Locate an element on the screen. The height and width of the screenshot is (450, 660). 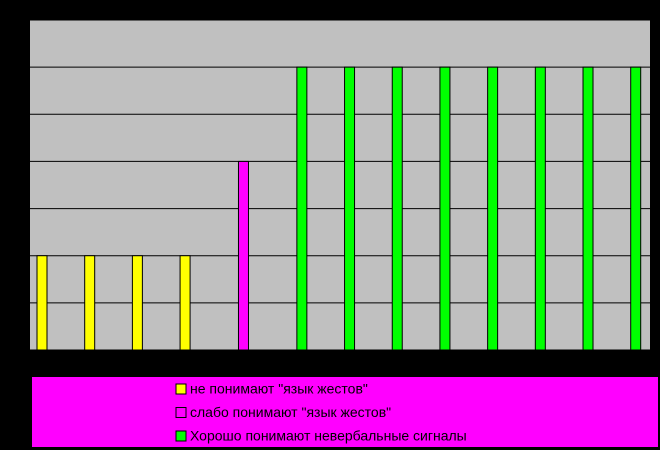
legend is located at coordinates (345, 412).